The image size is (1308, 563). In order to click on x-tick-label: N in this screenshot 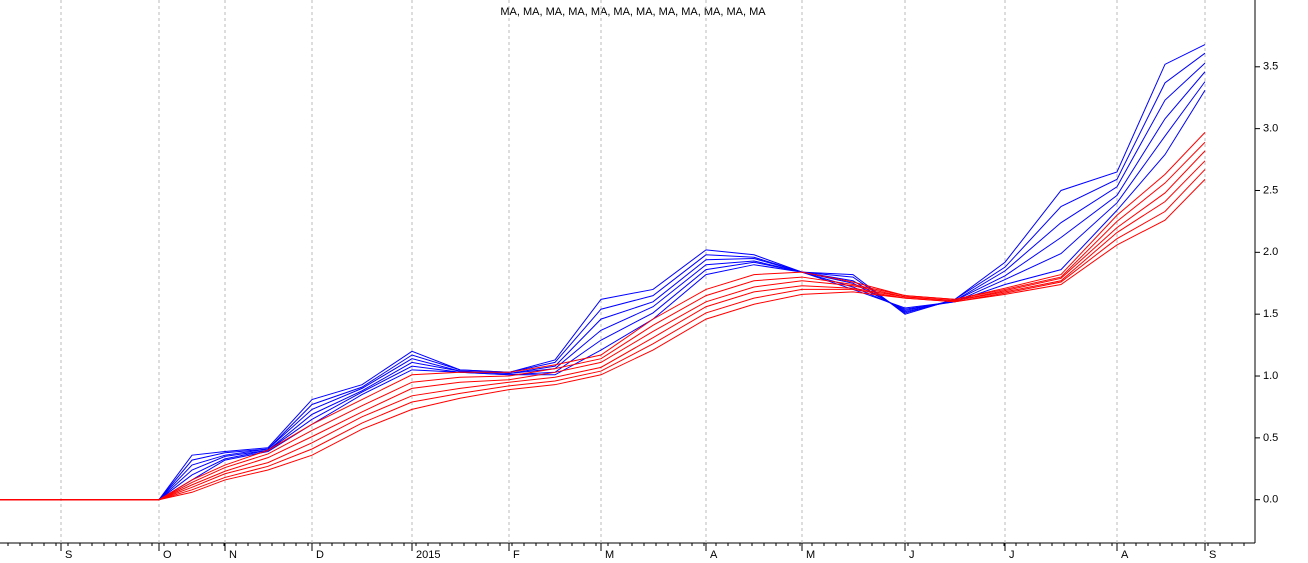, I will do `click(233, 555)`.